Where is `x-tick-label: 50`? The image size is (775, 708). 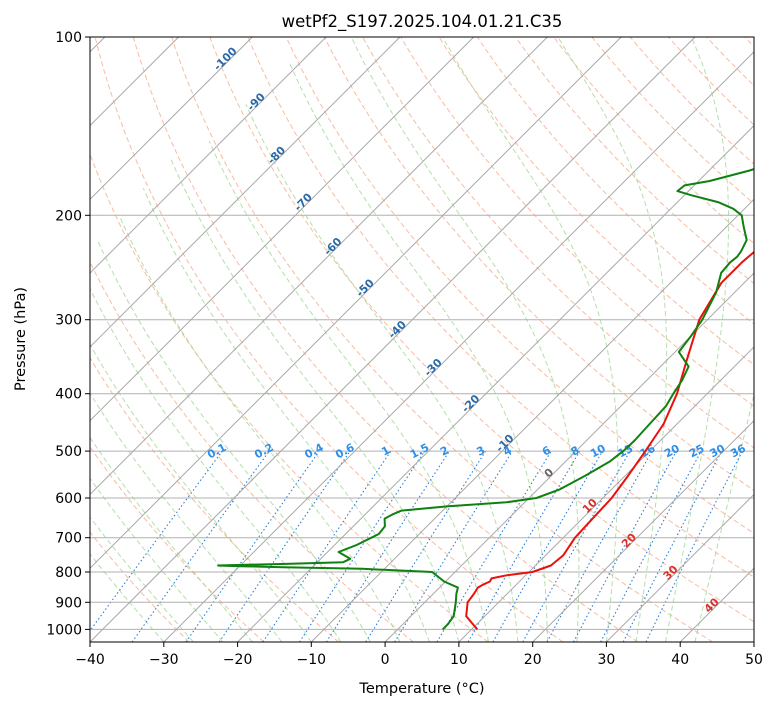 x-tick-label: 50 is located at coordinates (754, 660).